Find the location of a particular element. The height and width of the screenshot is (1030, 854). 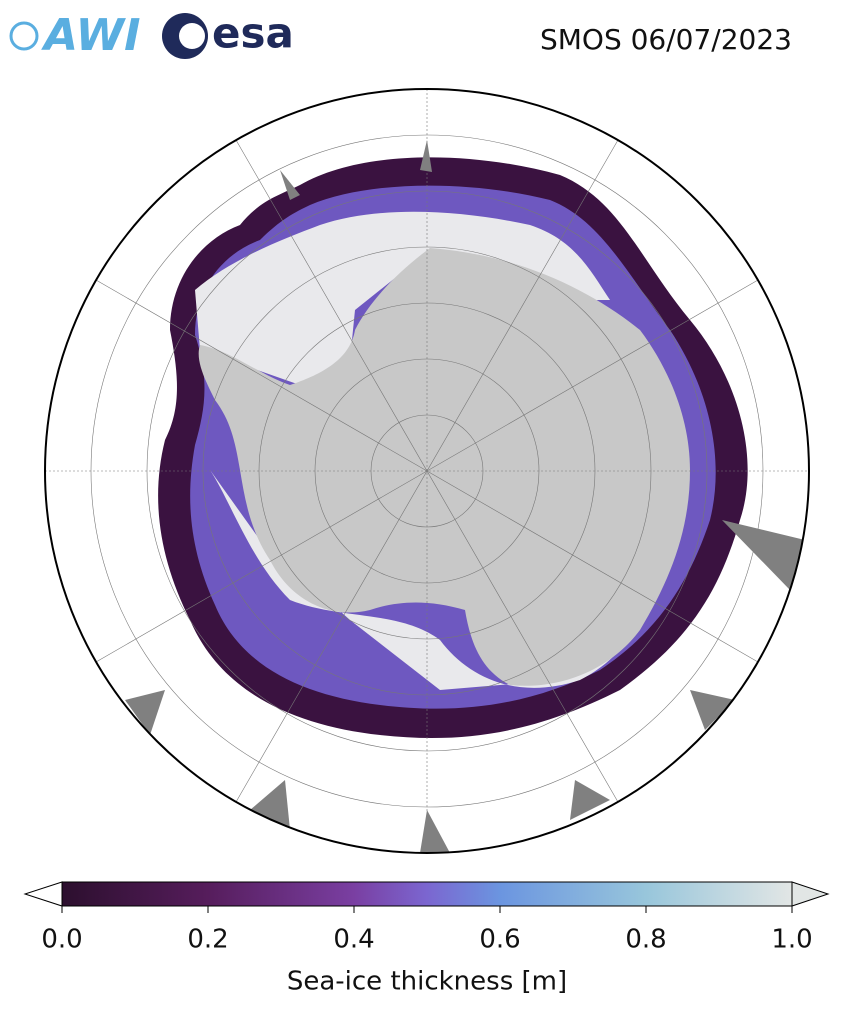

awi-text: AWI is located at coordinates (91, 35).